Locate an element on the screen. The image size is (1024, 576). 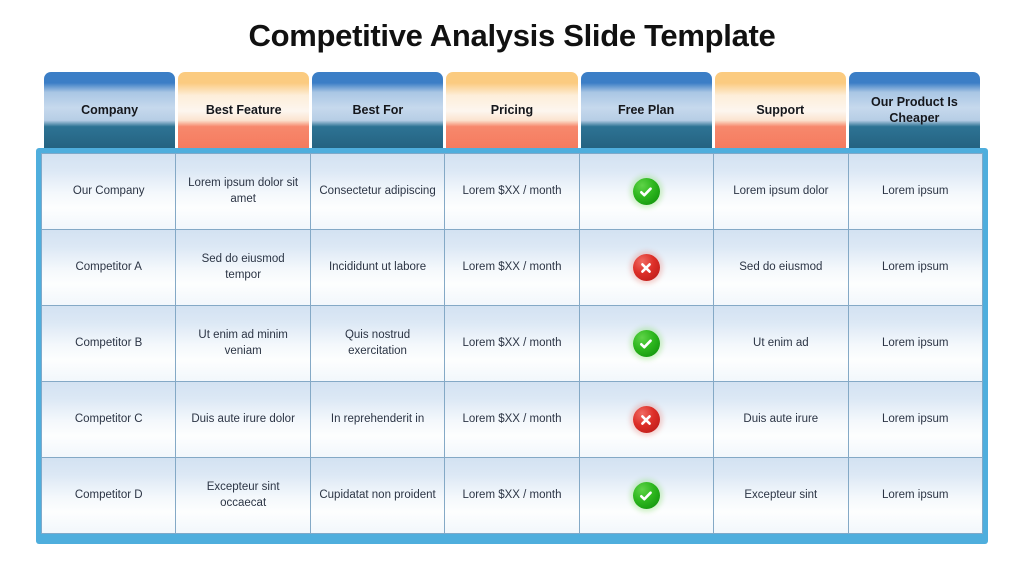
column-header-pricing: Pricing is located at coordinates (512, 111).